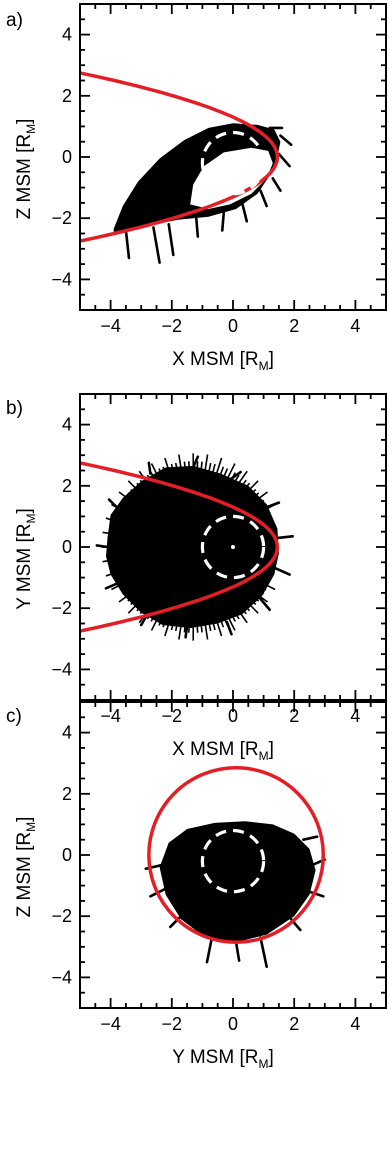 The height and width of the screenshot is (1162, 388). Describe the element at coordinates (61, 916) in the screenshot. I see `y-tick-label: −2` at that location.